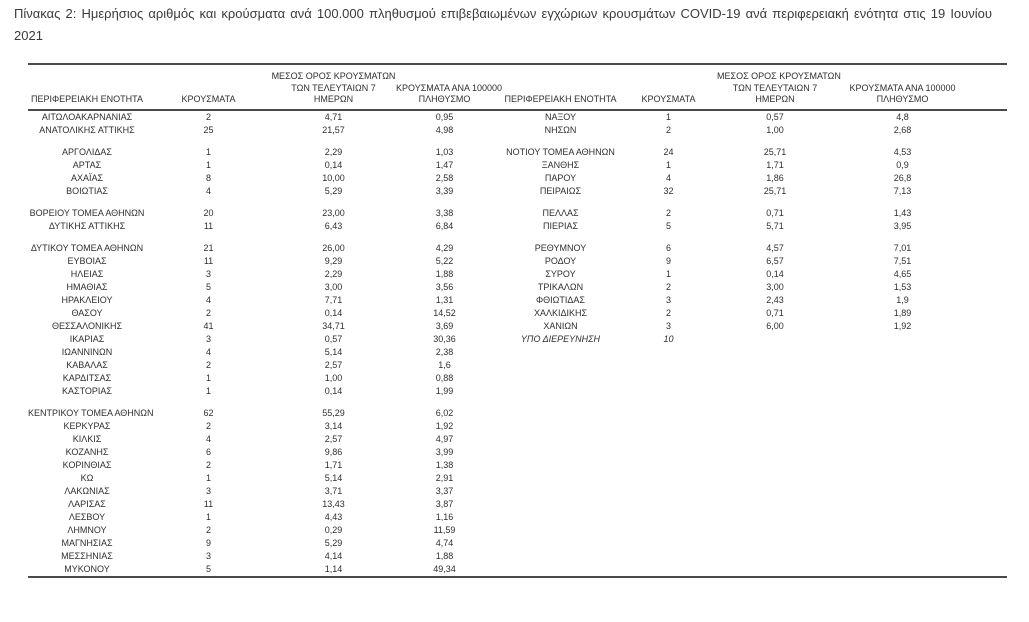 The width and height of the screenshot is (1029, 622). I want to click on header-region-left: ΠΕΡΙΦΕΡΕΙΑΚΗ ΕΝΟΤΗΤΑ, so click(87, 87).